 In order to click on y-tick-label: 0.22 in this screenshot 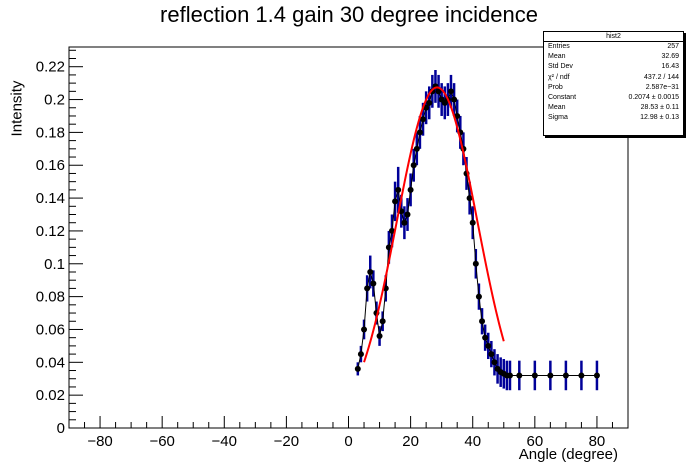, I will do `click(50, 67)`.